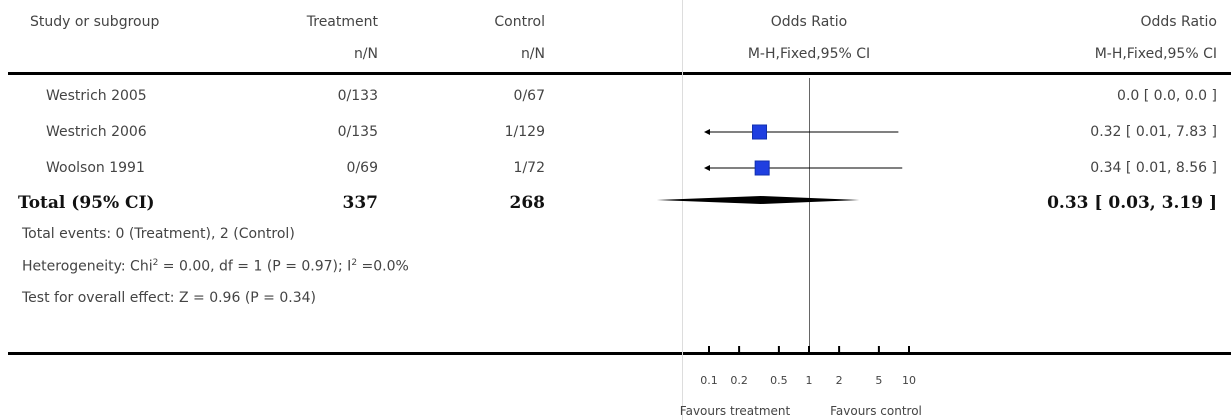 This screenshot has width=1231, height=420. What do you see at coordinates (357, 96) in the screenshot?
I see `study-treatment: 0/133` at bounding box center [357, 96].